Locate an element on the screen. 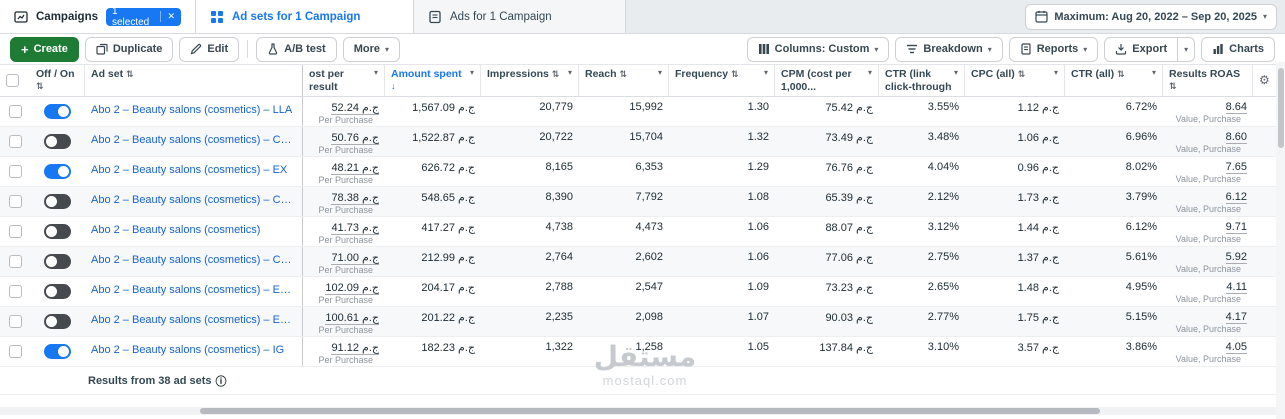 The image size is (1285, 419). results-roas-value: 4.05 is located at coordinates (1236, 347).